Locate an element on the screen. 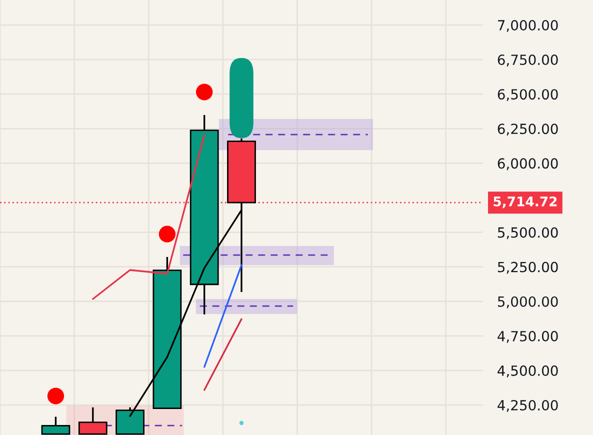  y-tick-label: 4,750.00 is located at coordinates (528, 336).